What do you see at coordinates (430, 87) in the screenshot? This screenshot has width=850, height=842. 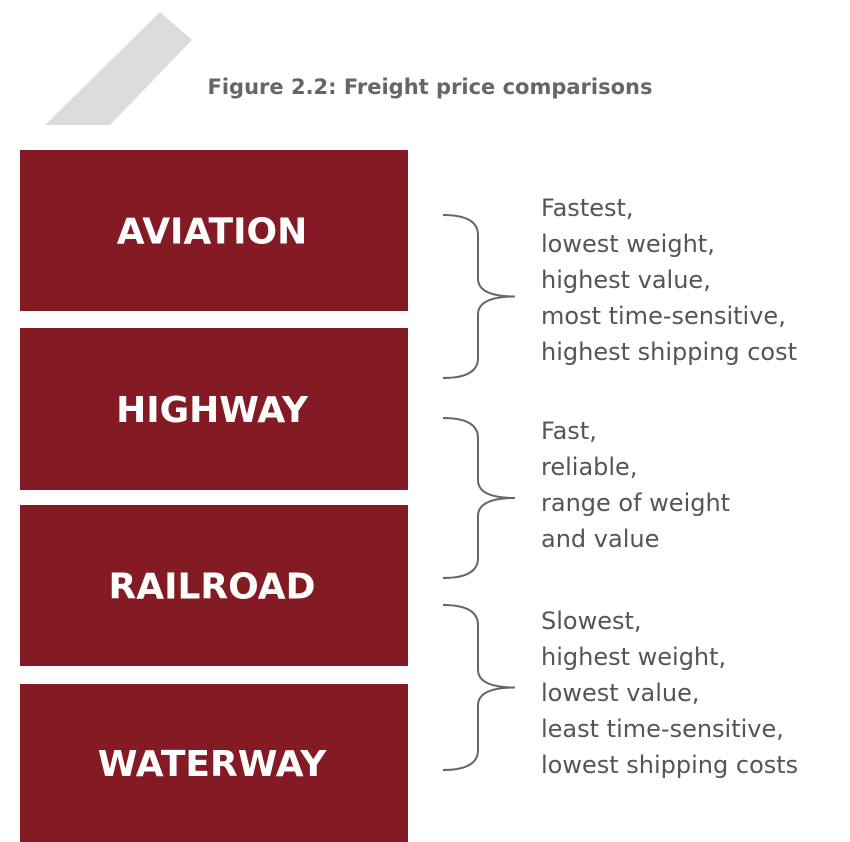 I see `figure-title: Figure 2.2: Freight price comparisons` at bounding box center [430, 87].